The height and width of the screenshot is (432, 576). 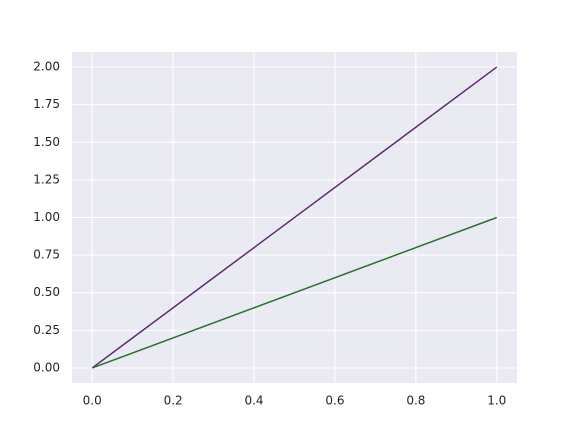 I want to click on x-tick-label: 0.4, so click(x=253, y=401).